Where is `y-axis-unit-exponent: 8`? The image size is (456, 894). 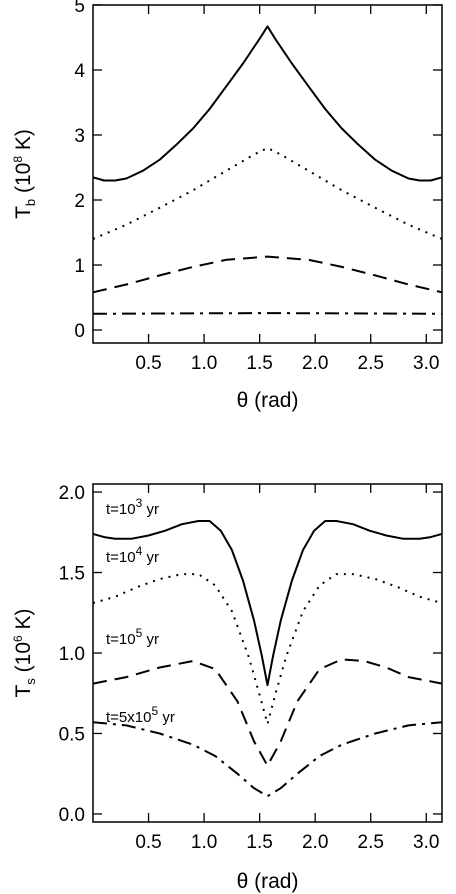
y-axis-unit-exponent: 8 is located at coordinates (18, 159).